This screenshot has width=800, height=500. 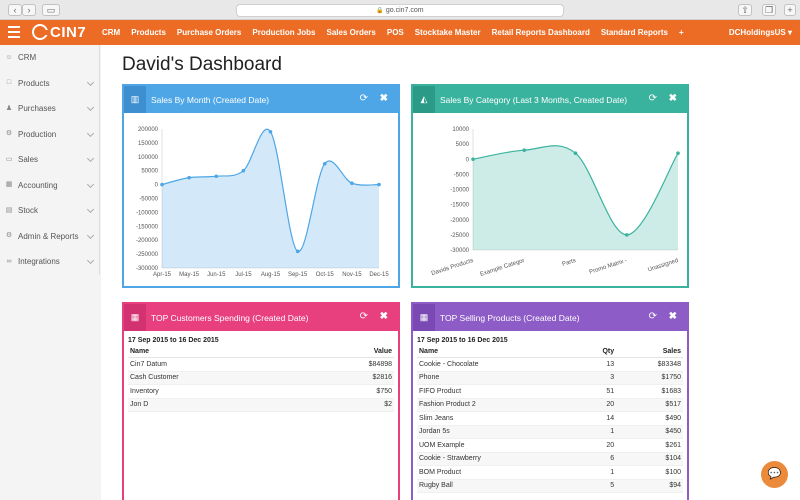 What do you see at coordinates (147, 255) in the screenshot?
I see `y-tick-label: -250000` at bounding box center [147, 255].